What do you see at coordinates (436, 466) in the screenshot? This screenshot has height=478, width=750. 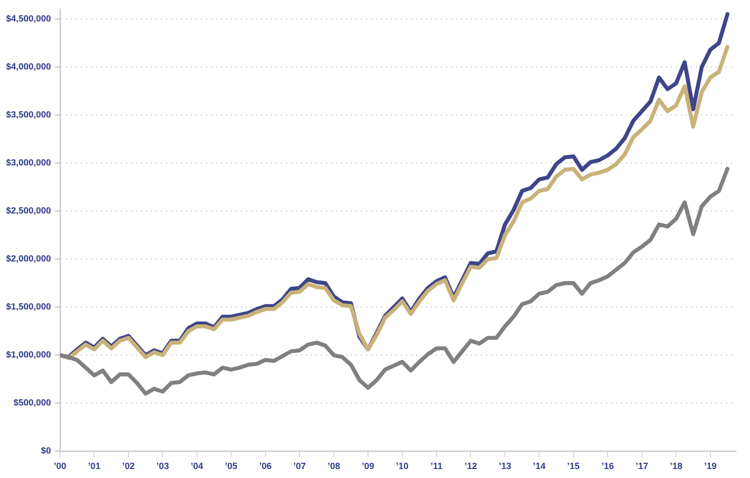 I see `x-tick-label: ’11` at bounding box center [436, 466].